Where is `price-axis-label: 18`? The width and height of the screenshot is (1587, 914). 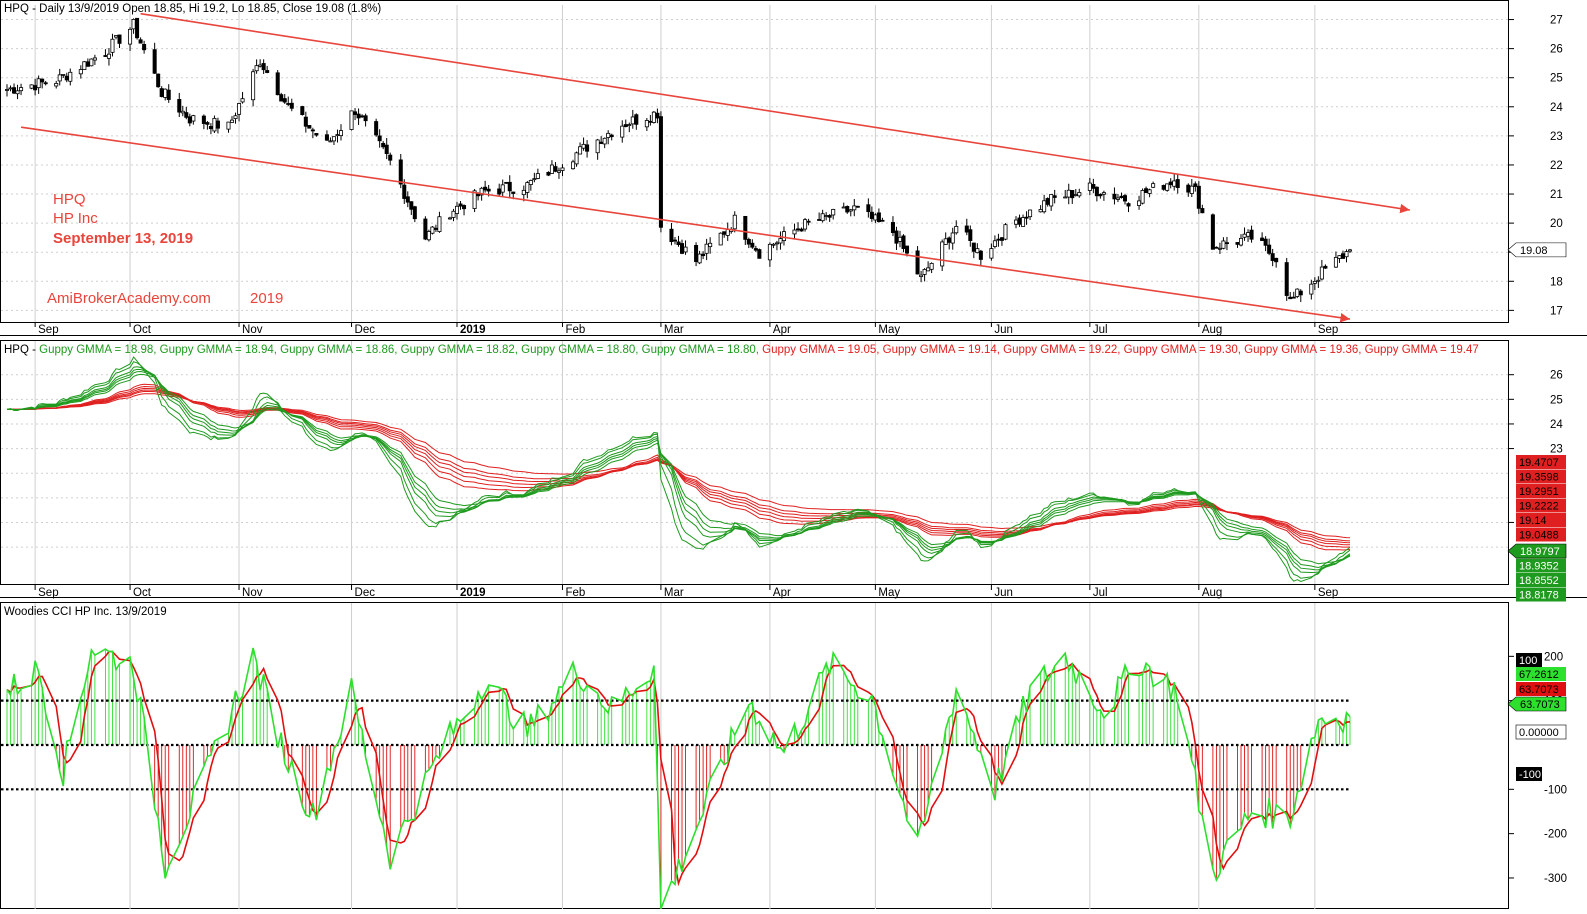
price-axis-label: 18 is located at coordinates (1556, 282).